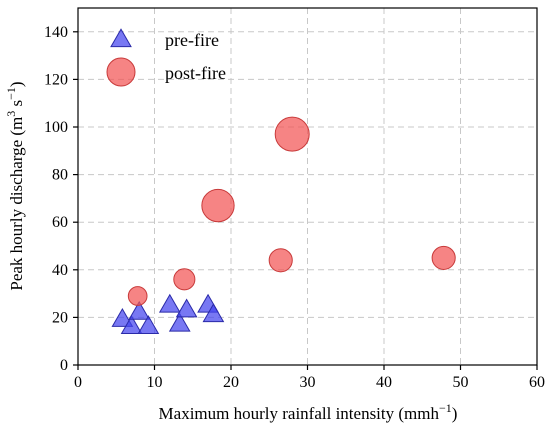 The width and height of the screenshot is (550, 432). Describe the element at coordinates (60, 222) in the screenshot. I see `y-tick-label: 60` at that location.